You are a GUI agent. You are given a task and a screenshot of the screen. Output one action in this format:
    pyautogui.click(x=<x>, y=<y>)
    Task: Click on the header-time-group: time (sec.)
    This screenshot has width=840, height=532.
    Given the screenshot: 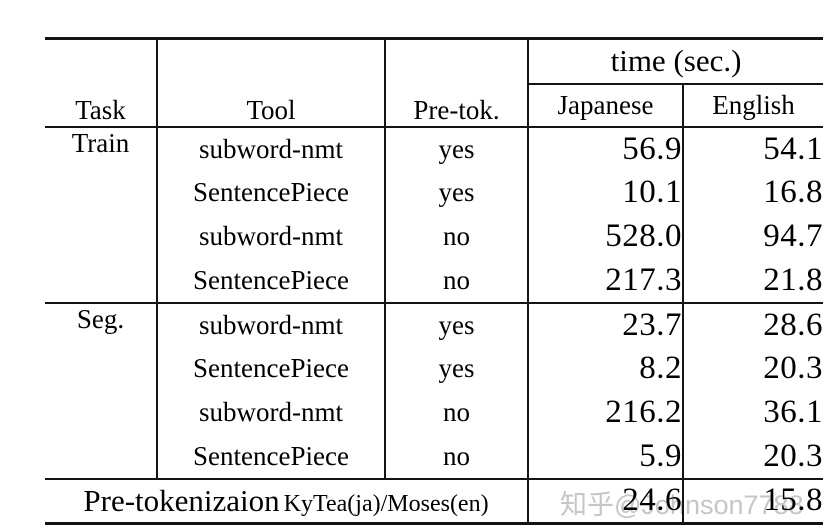 What is the action you would take?
    pyautogui.click(x=675, y=61)
    